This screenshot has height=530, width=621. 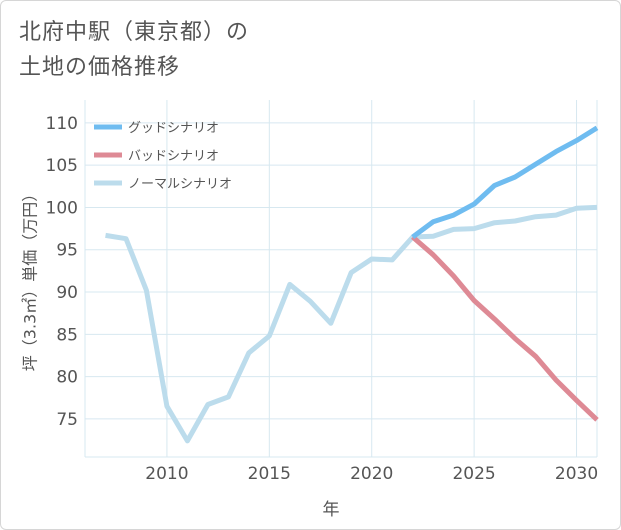 What do you see at coordinates (62, 208) in the screenshot?
I see `y-tick-label: 100` at bounding box center [62, 208].